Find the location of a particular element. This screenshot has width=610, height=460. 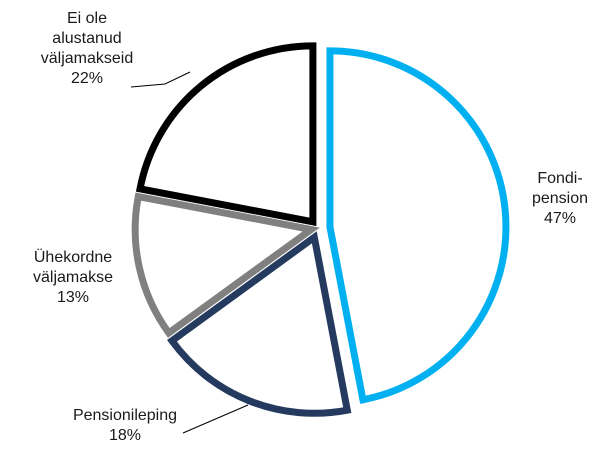

slice-name-label: alustanud is located at coordinates (86, 38).